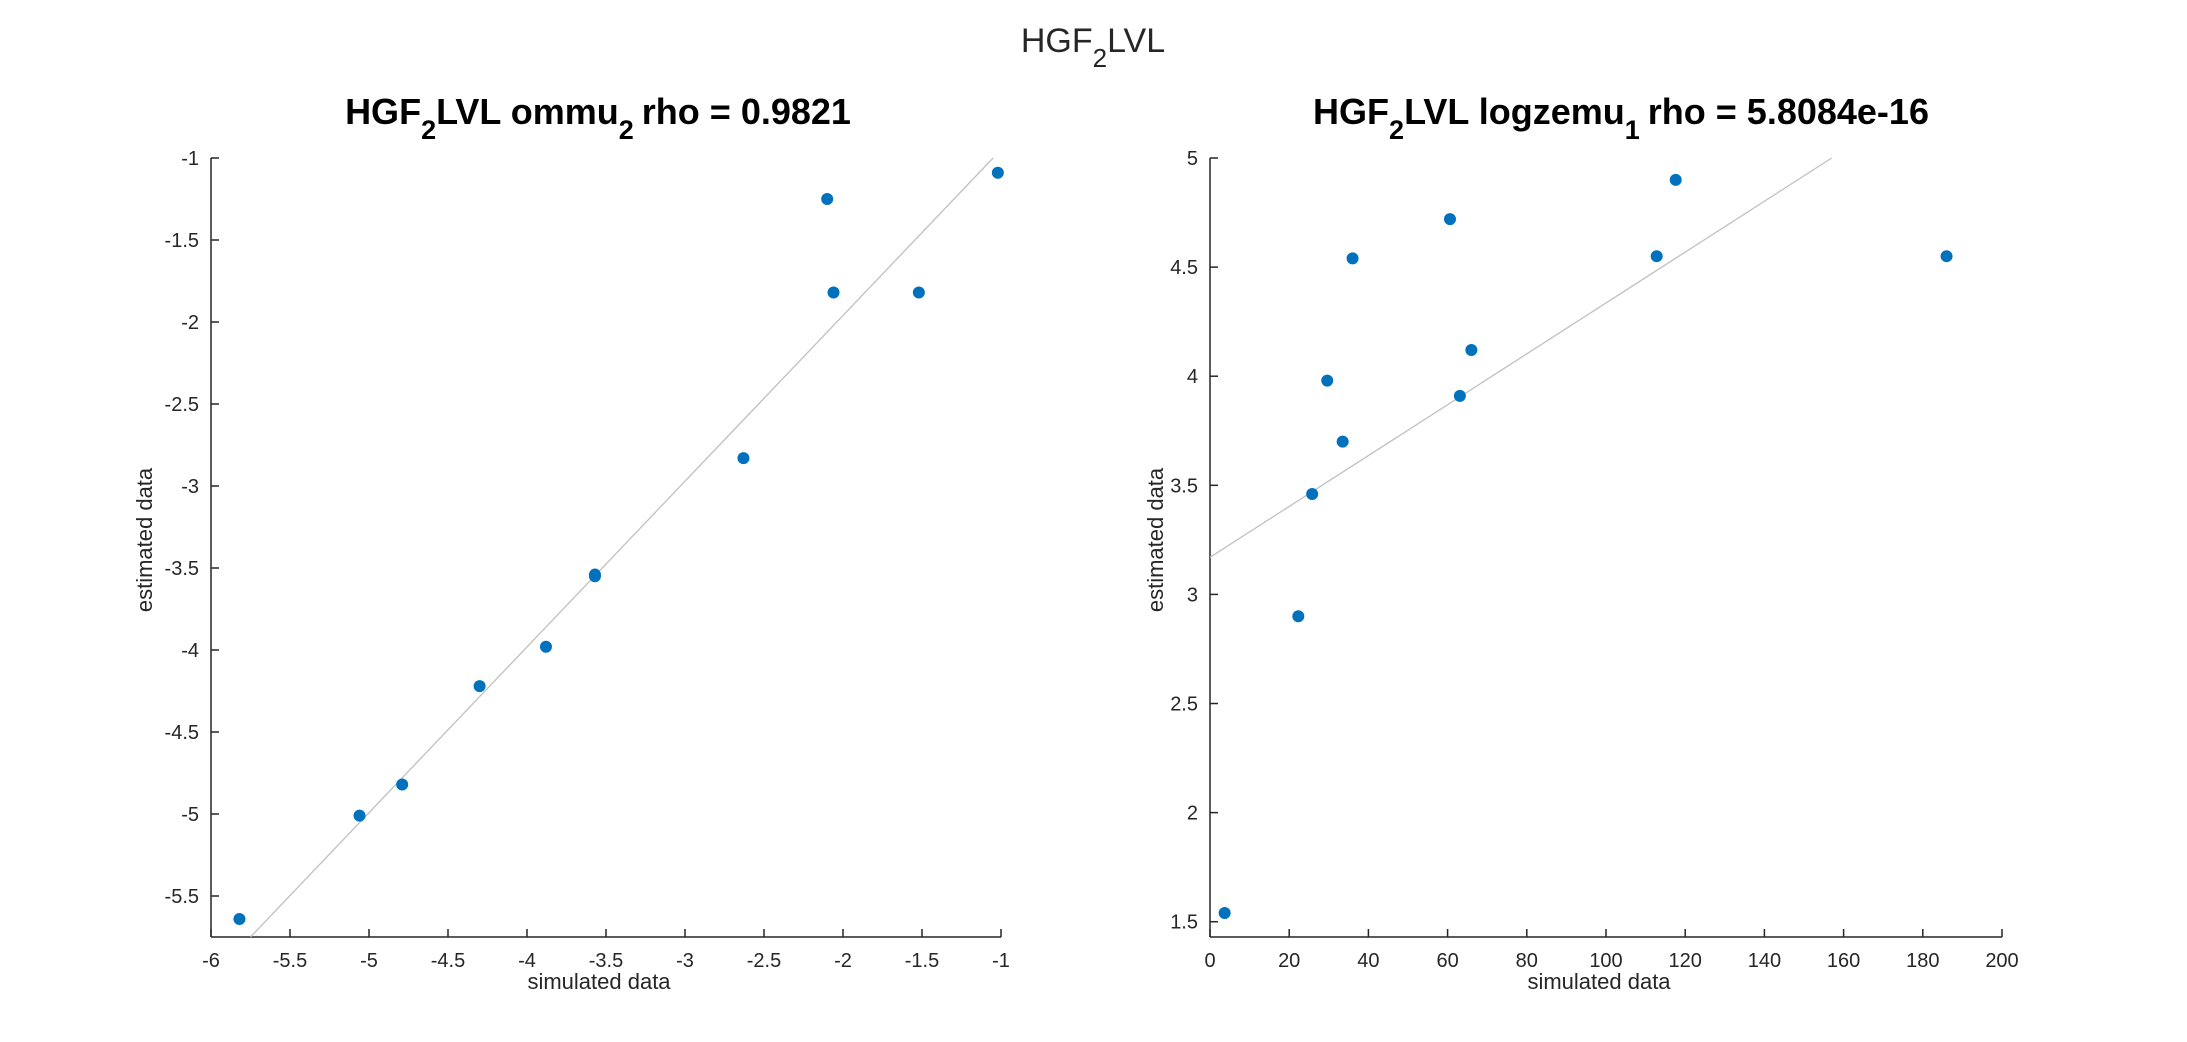 The width and height of the screenshot is (2187, 1042). What do you see at coordinates (843, 961) in the screenshot?
I see `left-x-tick-label: -2` at bounding box center [843, 961].